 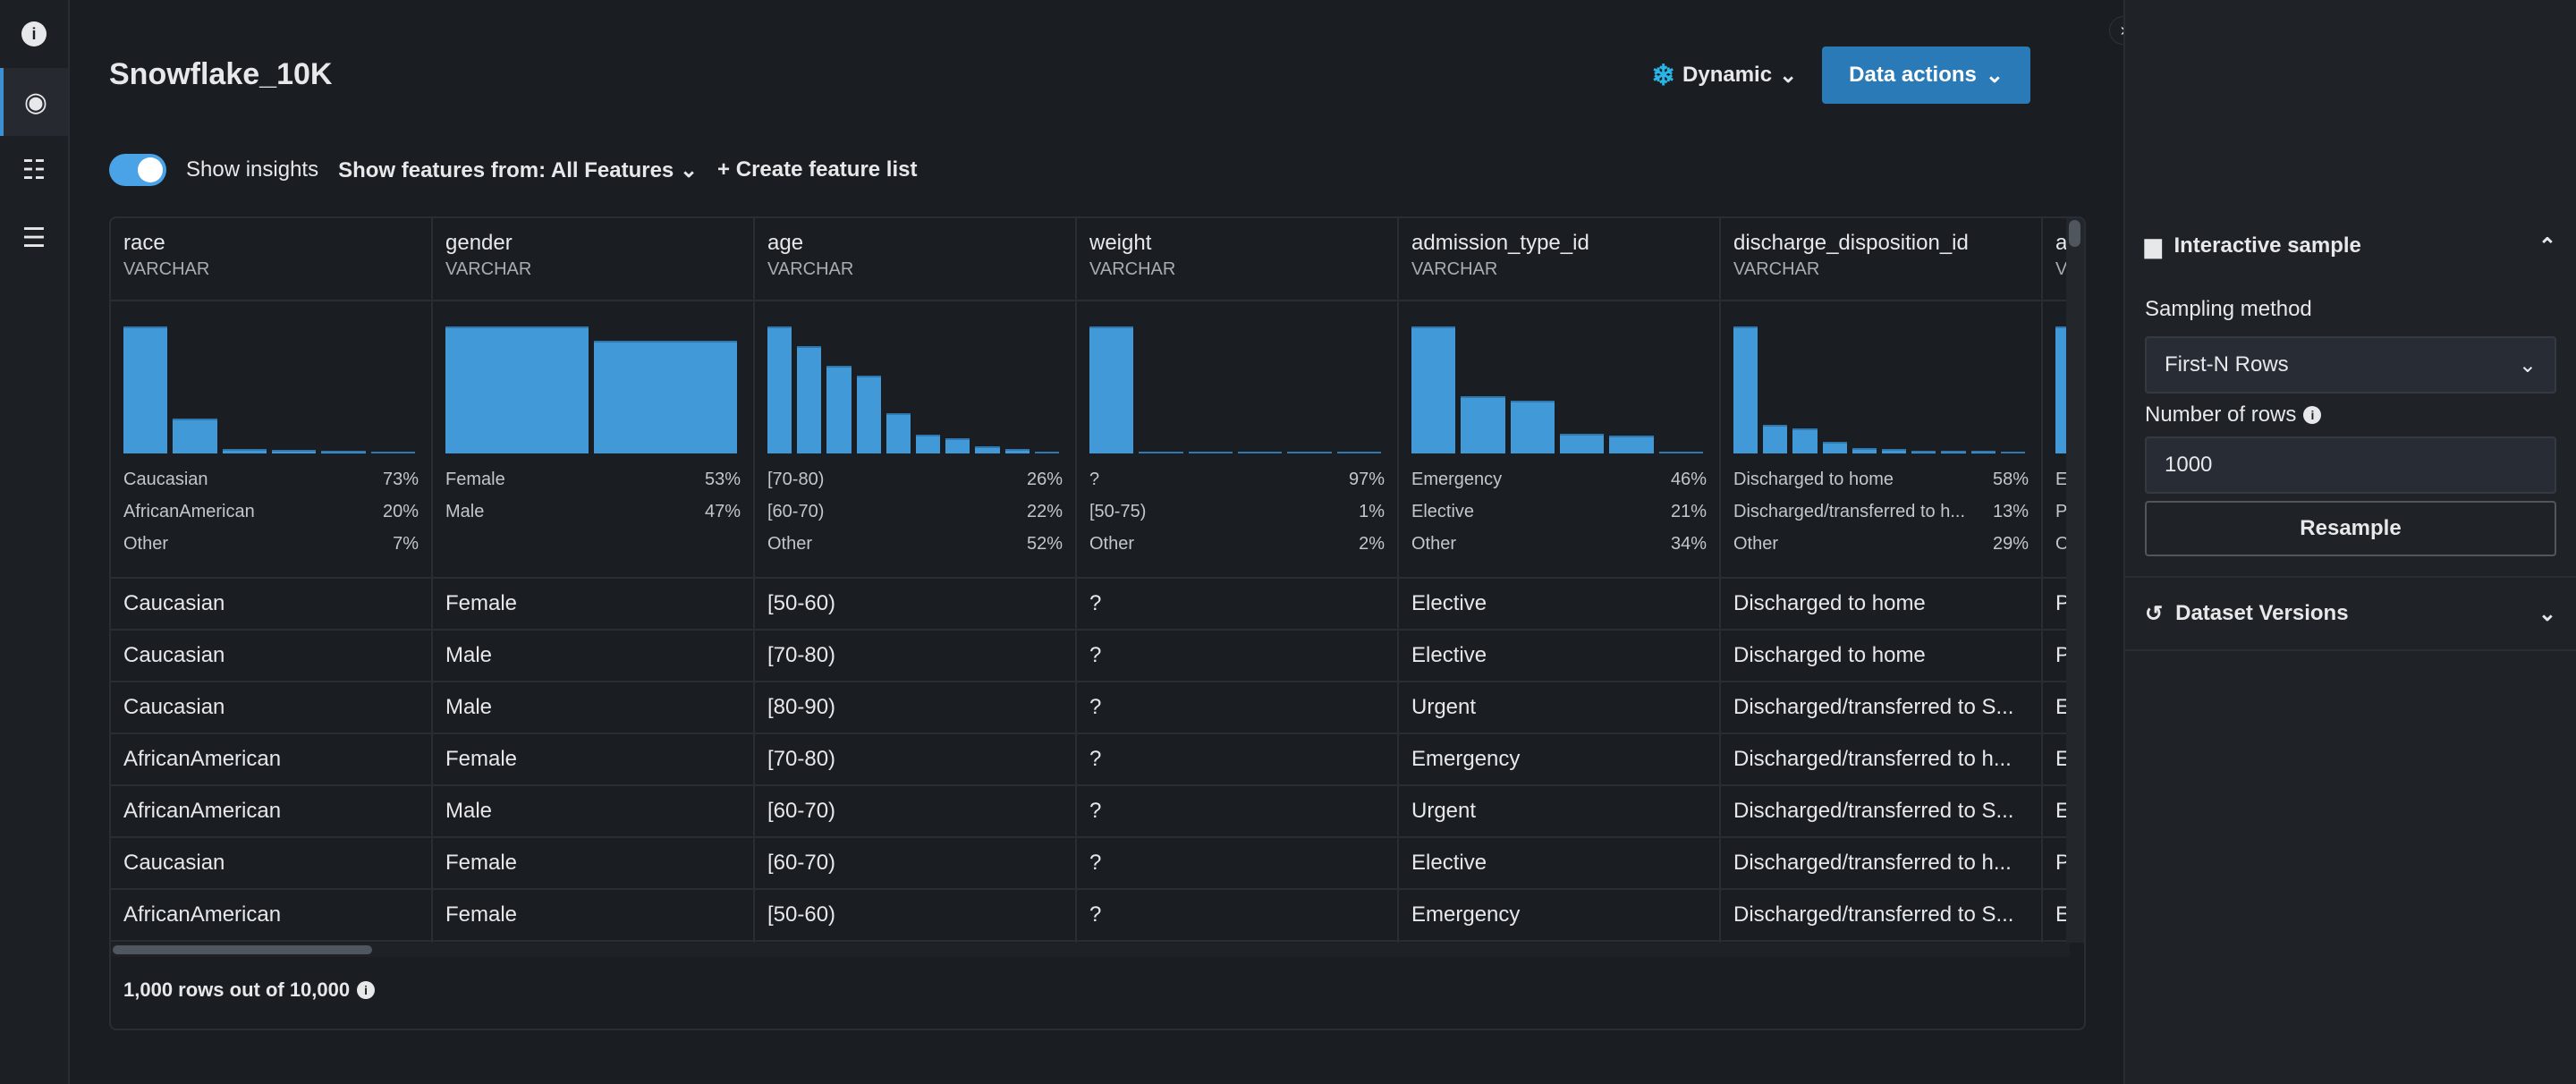 I want to click on show-insights-toggle, so click(x=137, y=170).